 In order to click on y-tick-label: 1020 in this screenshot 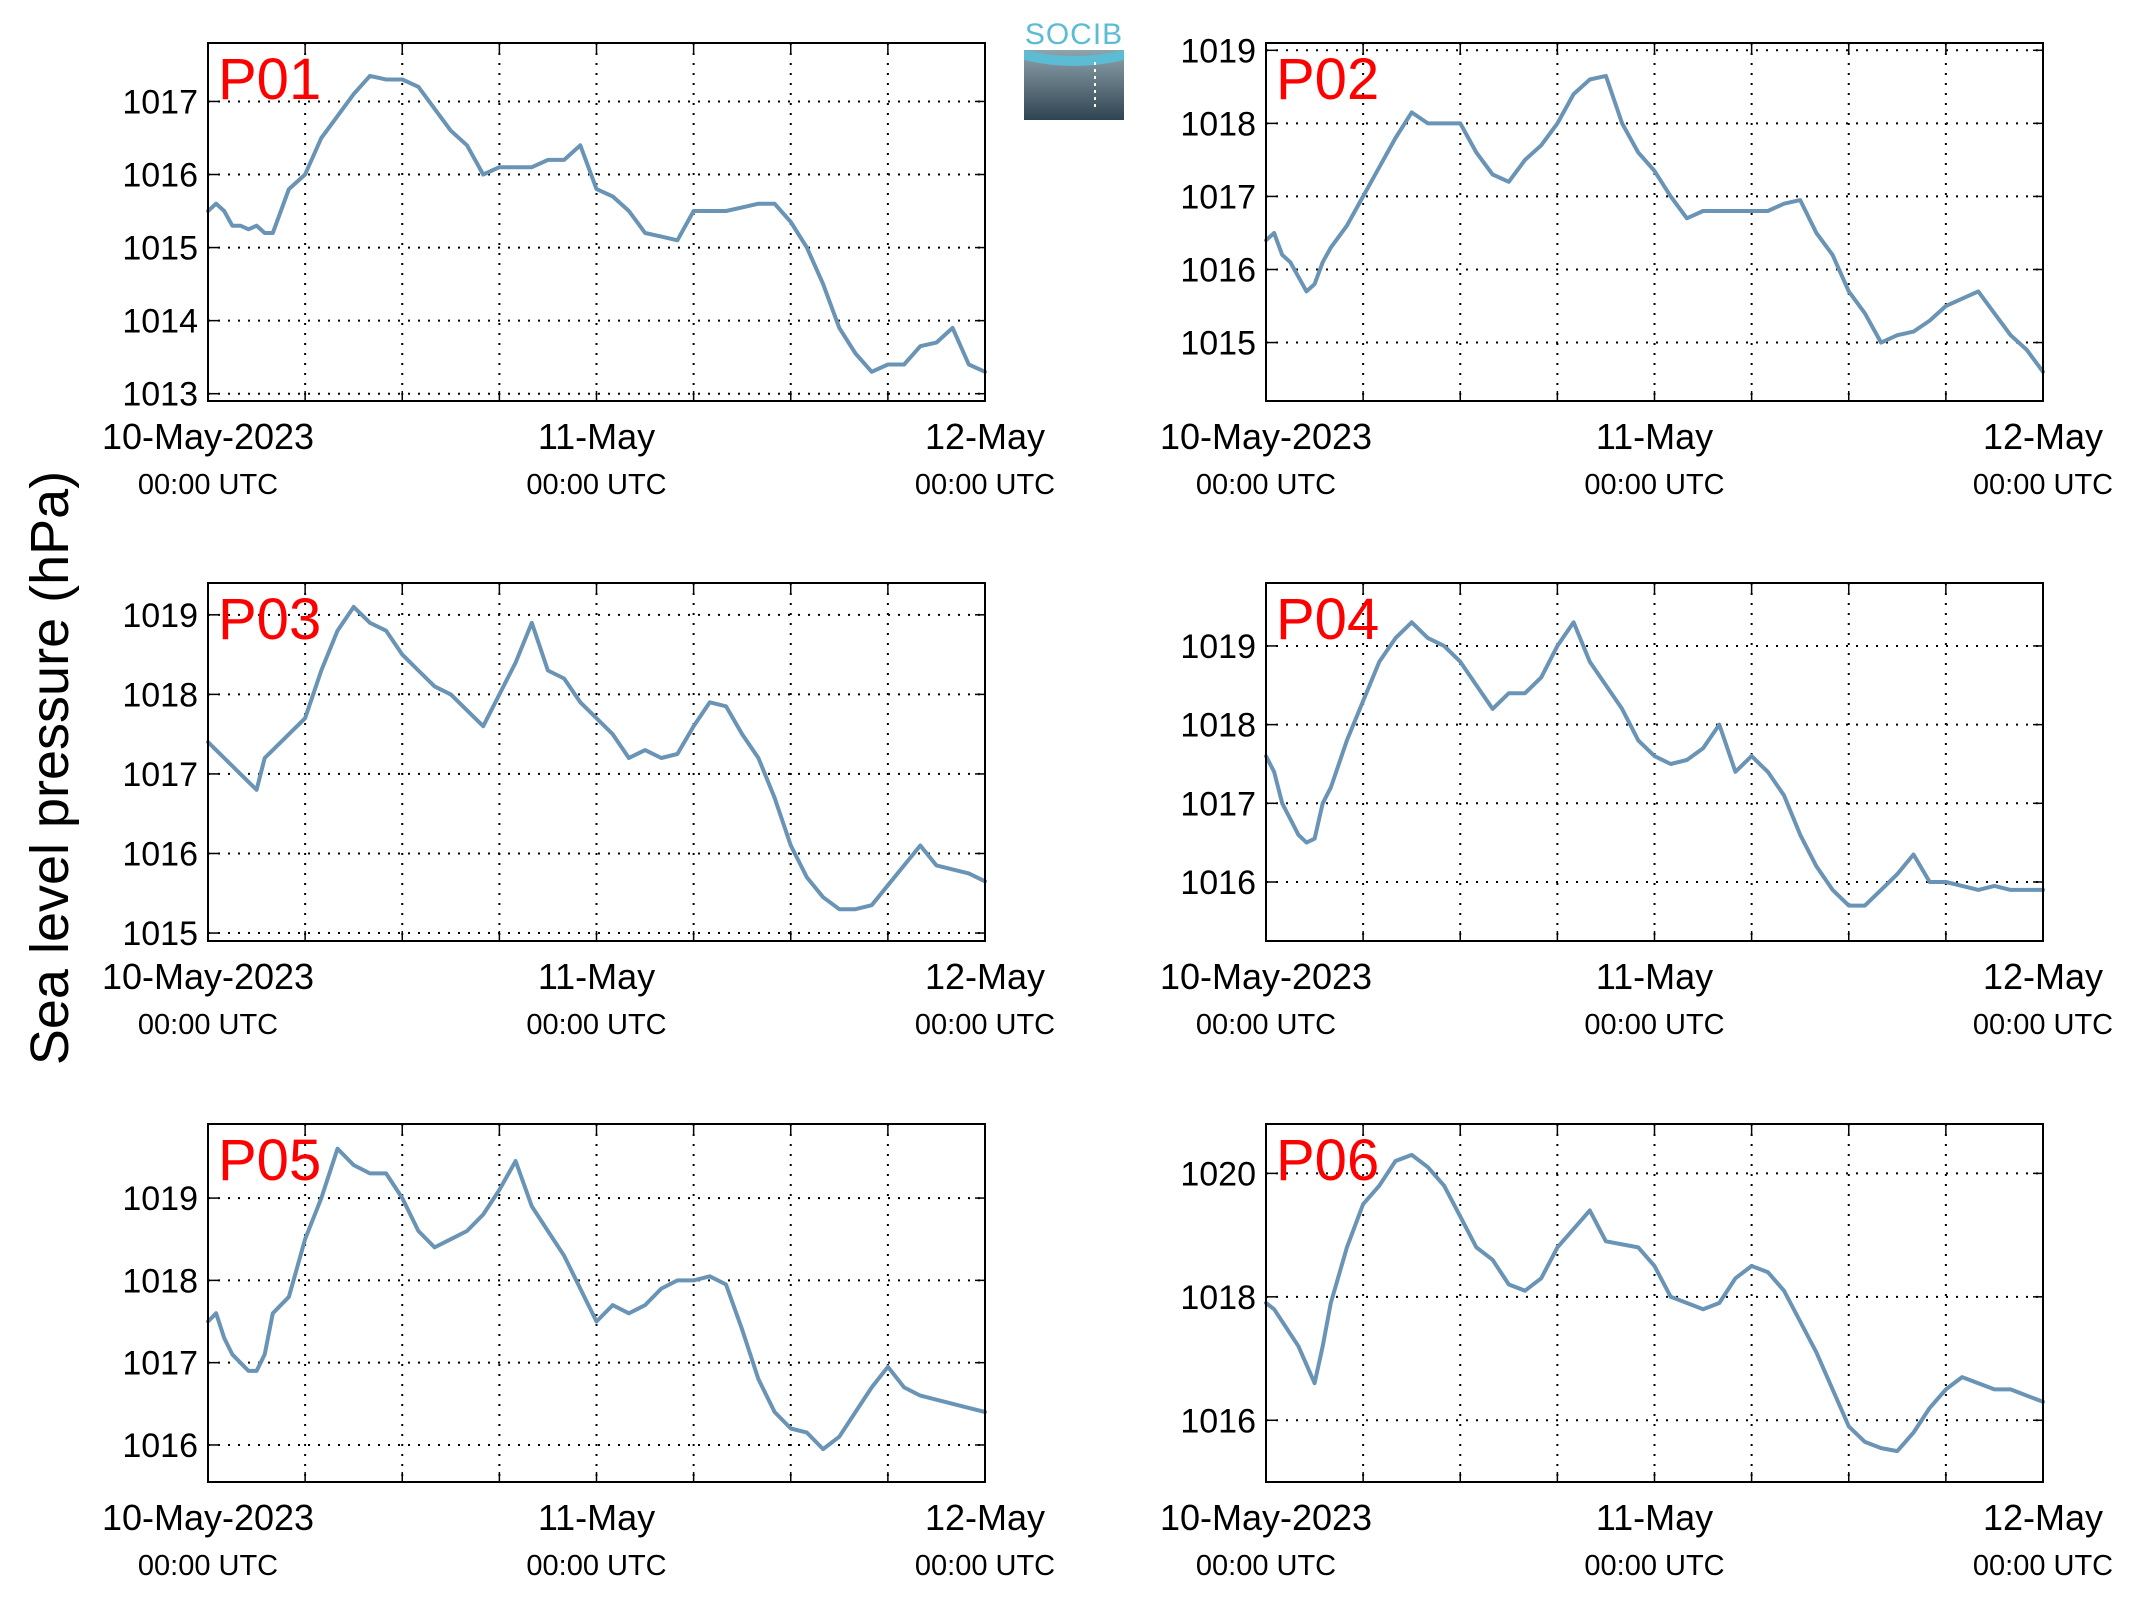, I will do `click(1218, 1174)`.